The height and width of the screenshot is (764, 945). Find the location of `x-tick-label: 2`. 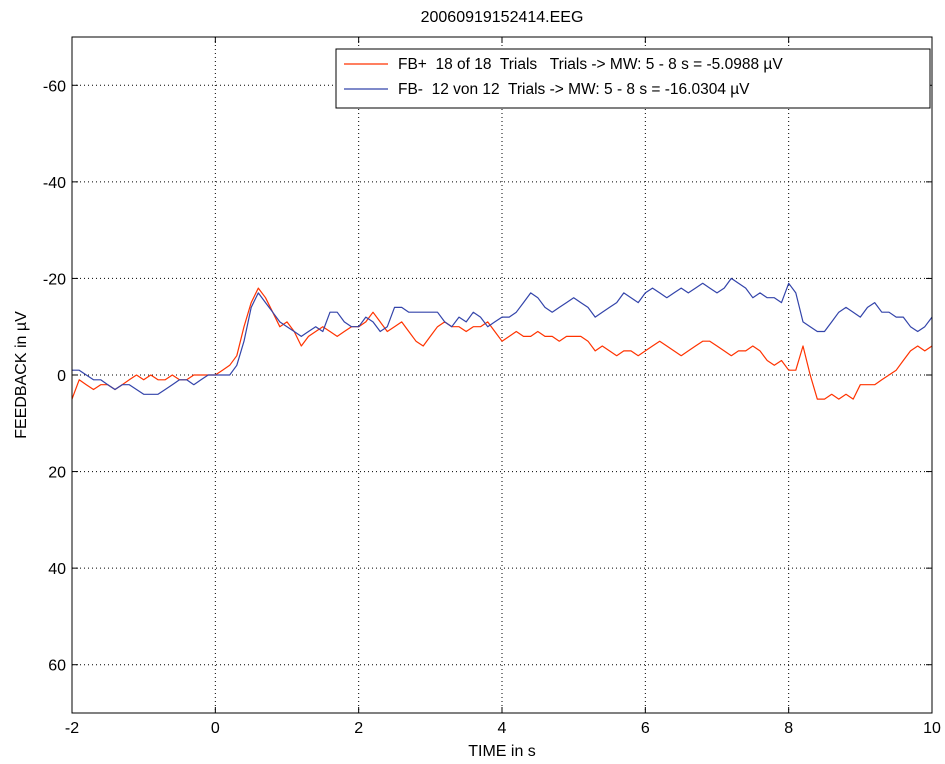

x-tick-label: 2 is located at coordinates (358, 728).